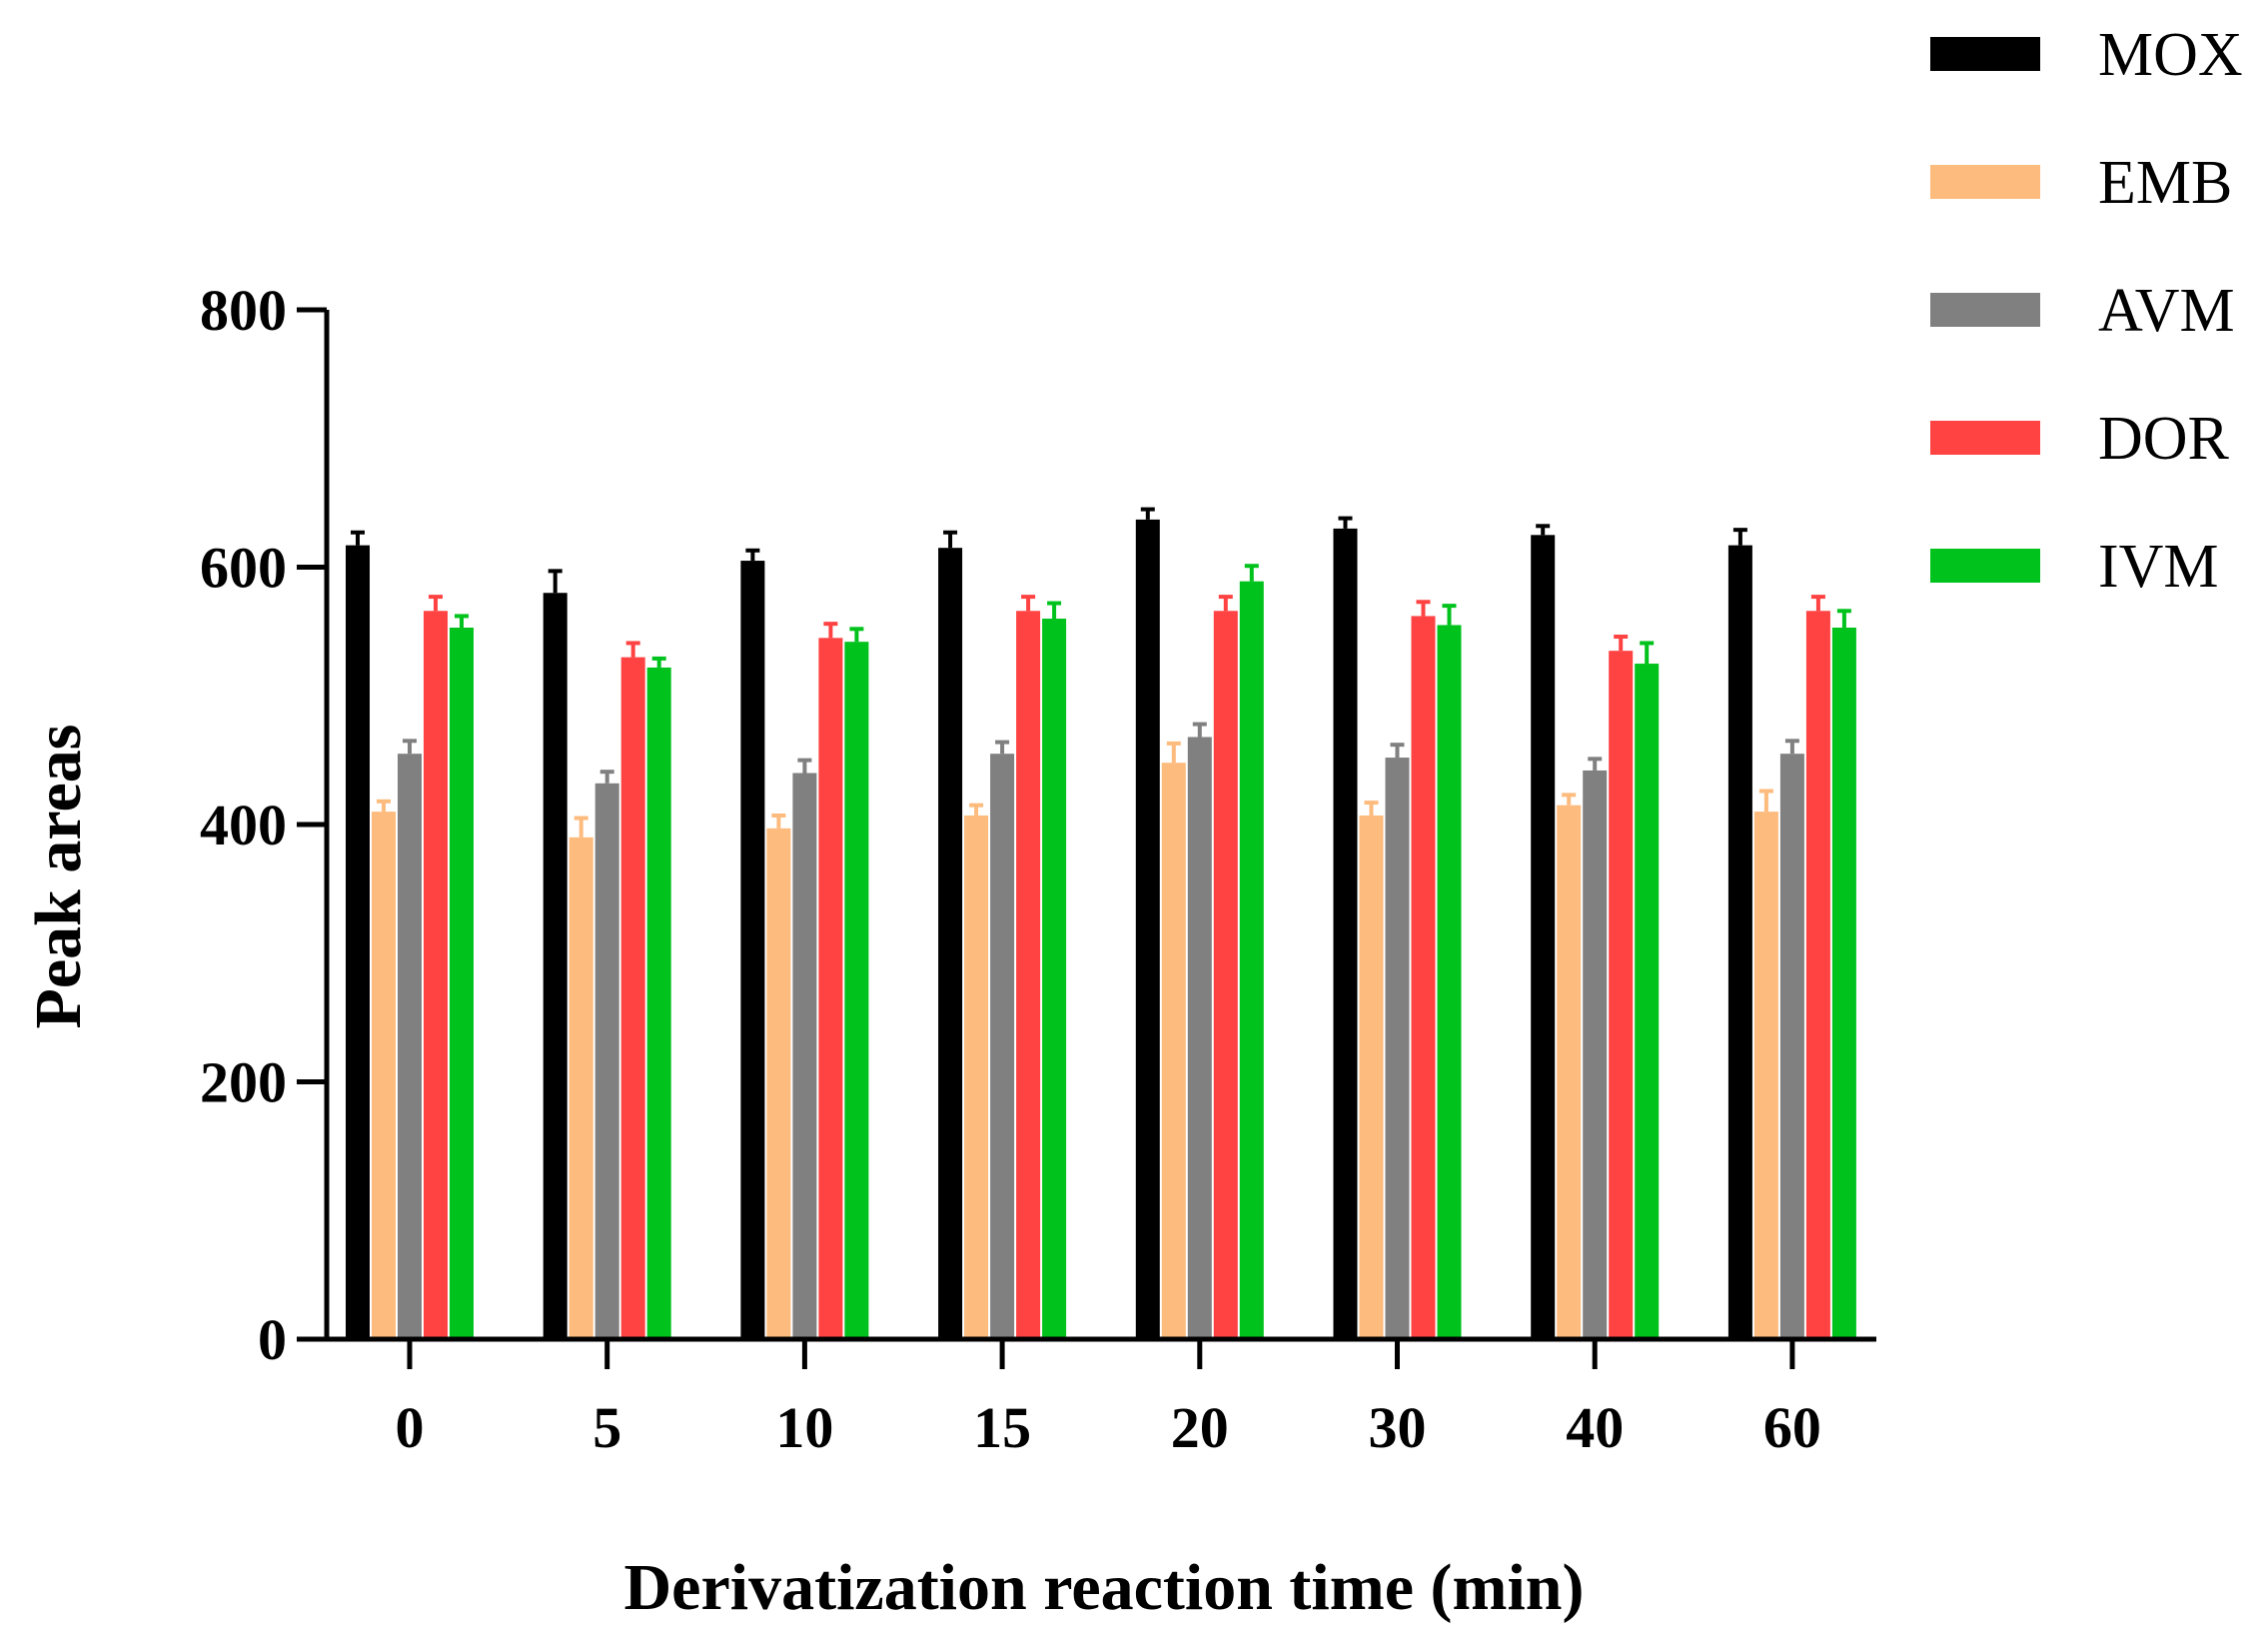 The image size is (2268, 1650). What do you see at coordinates (243, 825) in the screenshot?
I see `y-tick-label: 400` at bounding box center [243, 825].